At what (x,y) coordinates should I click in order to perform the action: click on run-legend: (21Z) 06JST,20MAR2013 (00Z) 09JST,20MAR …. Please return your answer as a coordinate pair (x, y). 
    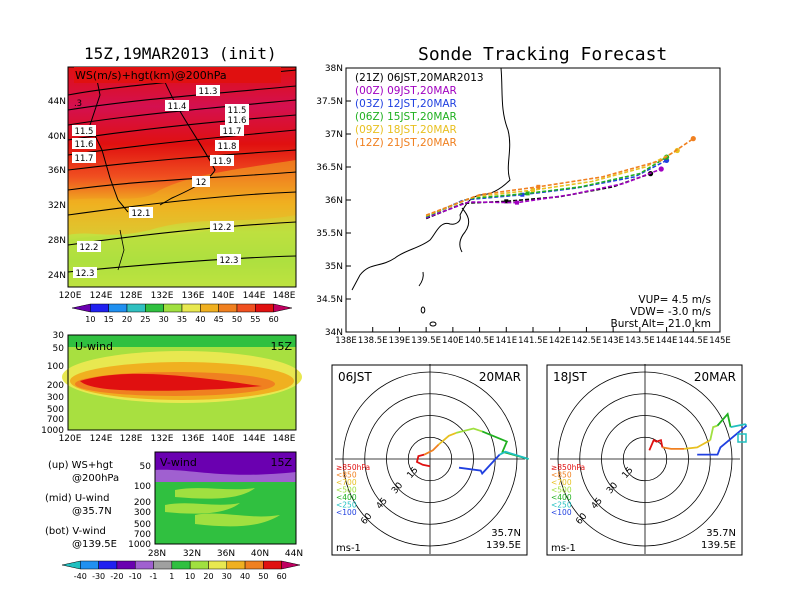
    Looking at the image, I should click on (419, 110).